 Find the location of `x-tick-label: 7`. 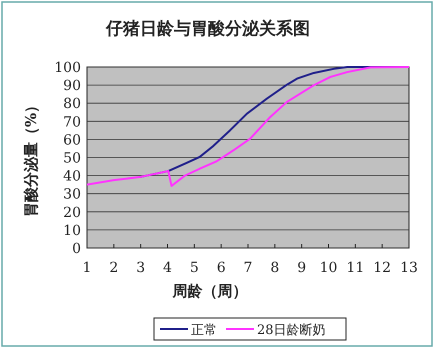

x-tick-label: 7 is located at coordinates (248, 268).